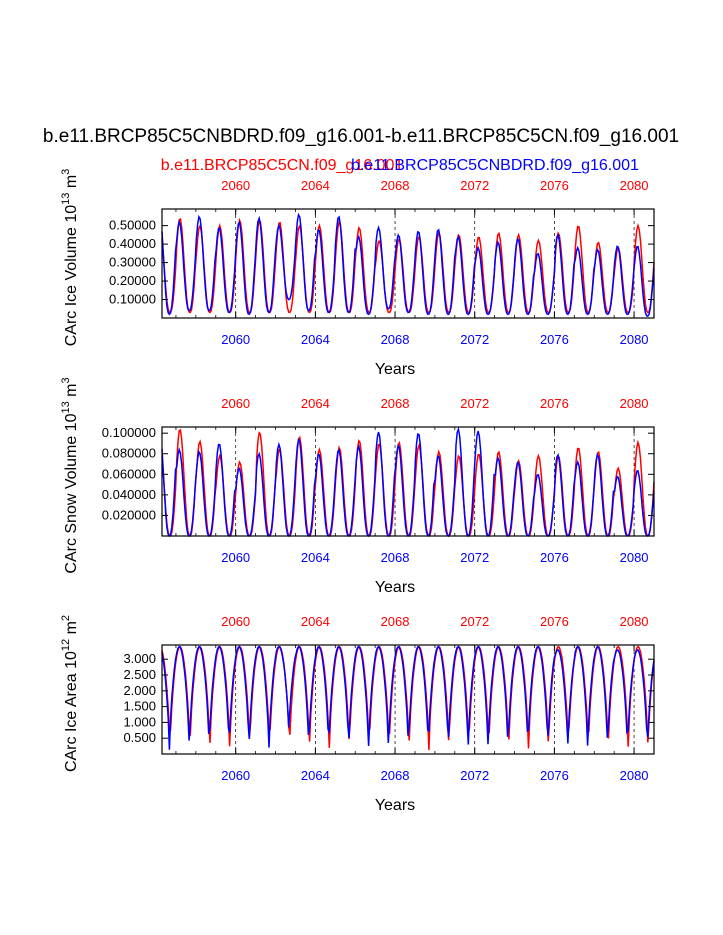 This screenshot has width=723, height=935. What do you see at coordinates (129, 453) in the screenshot?
I see `y-tick-label: 0.080000` at bounding box center [129, 453].